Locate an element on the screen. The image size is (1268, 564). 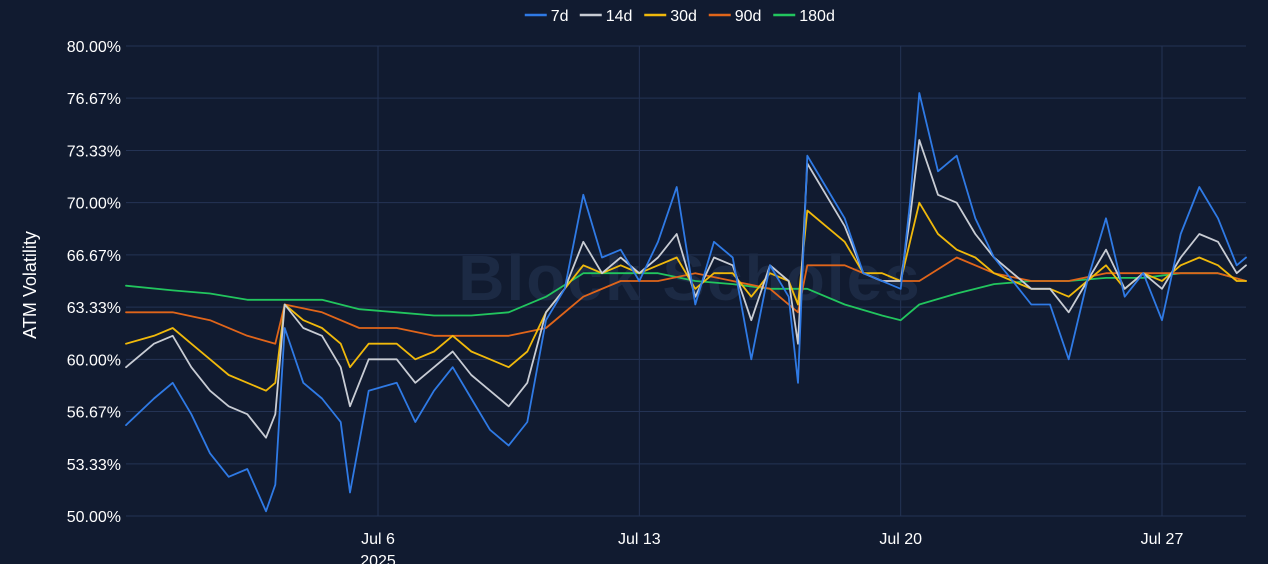
legend: 7d 14d 30d 90d 180d is located at coordinates (679, 16).